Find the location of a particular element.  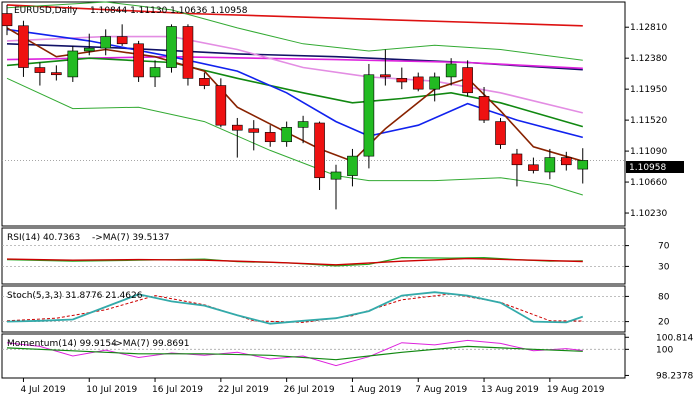

x-tick-label: 7 Aug 2019 is located at coordinates (441, 390).